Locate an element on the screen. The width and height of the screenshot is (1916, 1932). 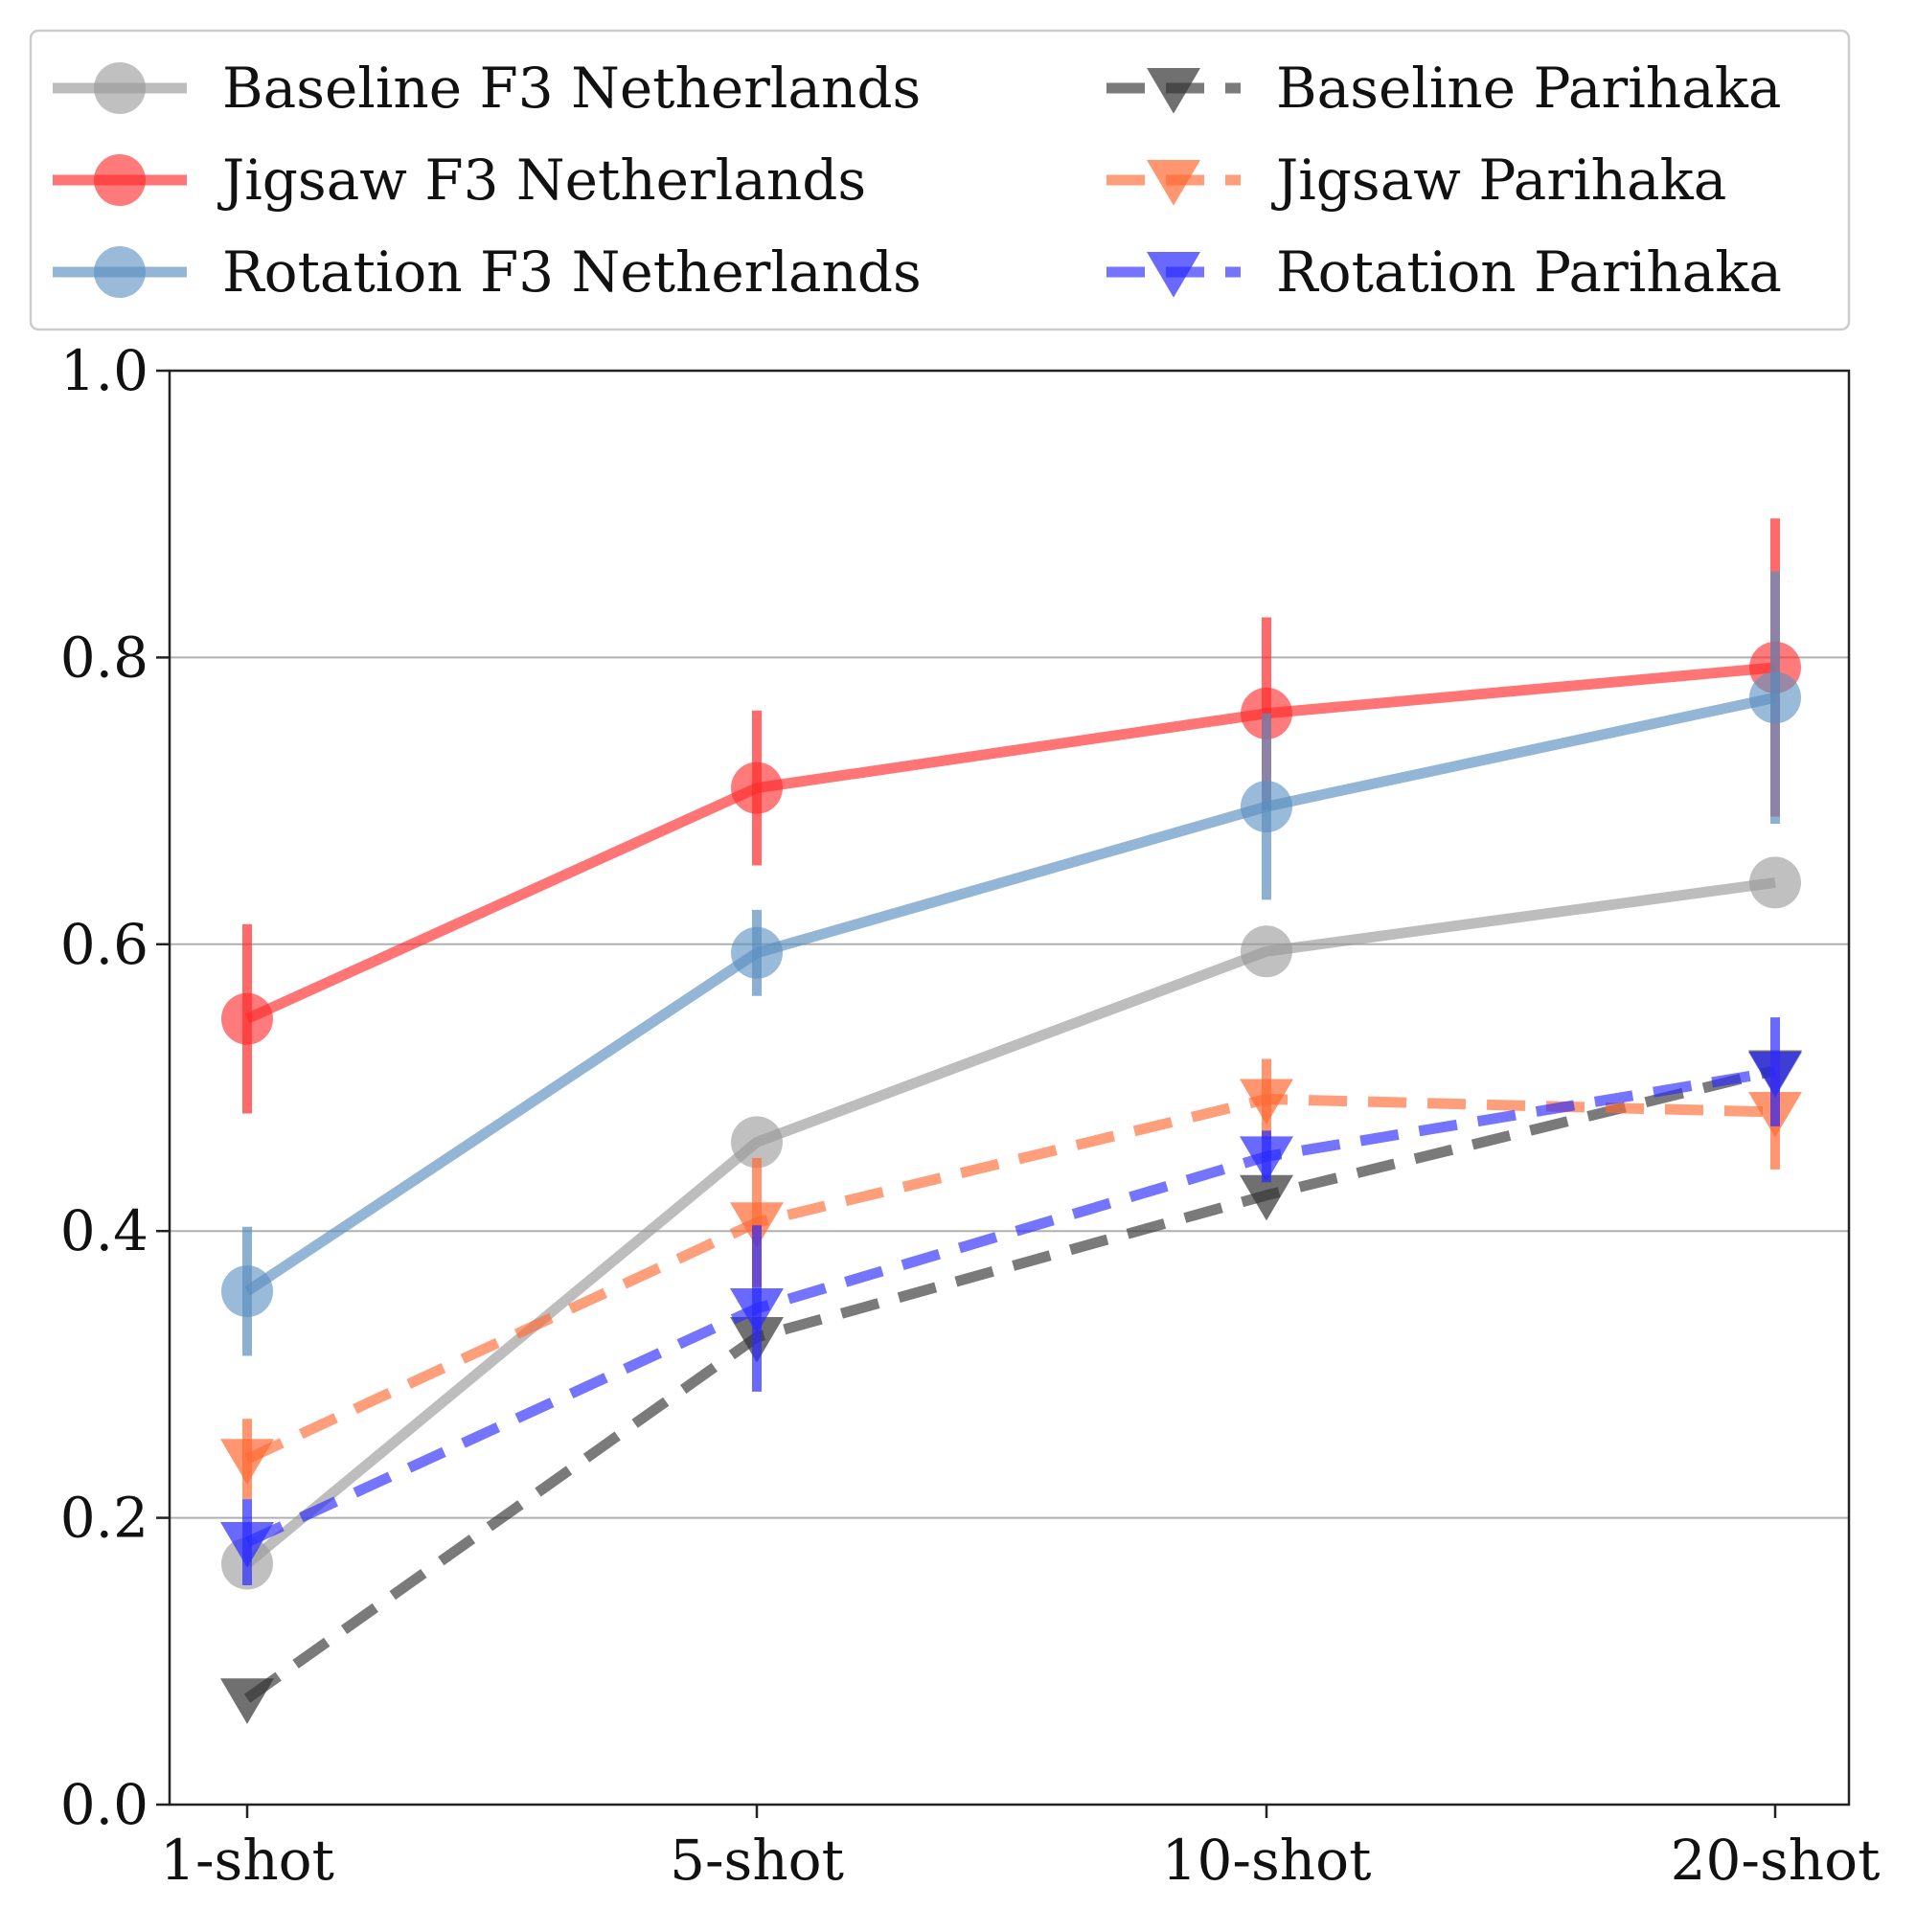
y-tick-label: 0.2 is located at coordinates (104, 1518).